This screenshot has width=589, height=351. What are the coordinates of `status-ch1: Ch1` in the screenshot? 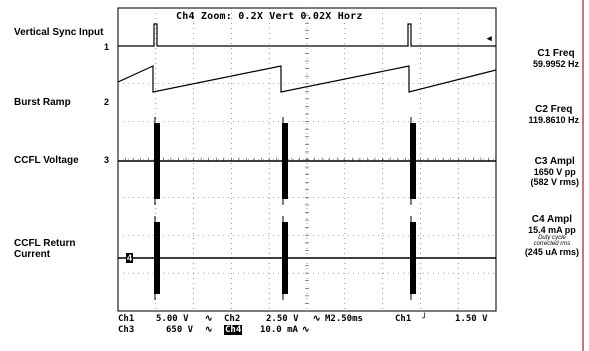 It's located at (126, 319).